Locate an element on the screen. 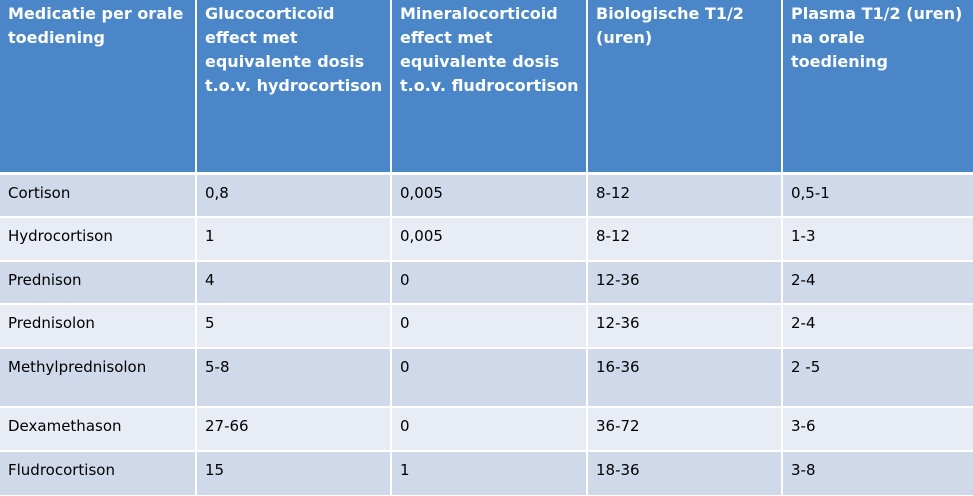 The height and width of the screenshot is (496, 973). cell-medication: Dexamethason is located at coordinates (98, 429).